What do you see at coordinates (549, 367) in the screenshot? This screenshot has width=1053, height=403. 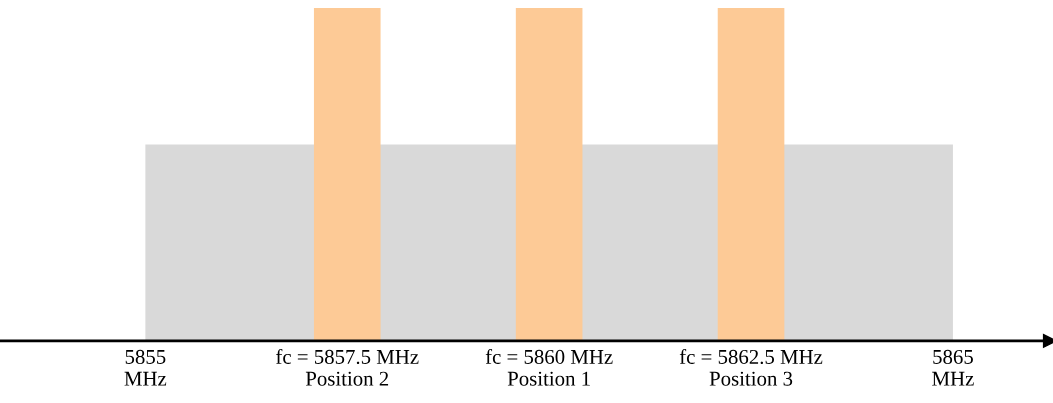 I see `x-tick-label: fc = 5860 MHz Position 1` at bounding box center [549, 367].